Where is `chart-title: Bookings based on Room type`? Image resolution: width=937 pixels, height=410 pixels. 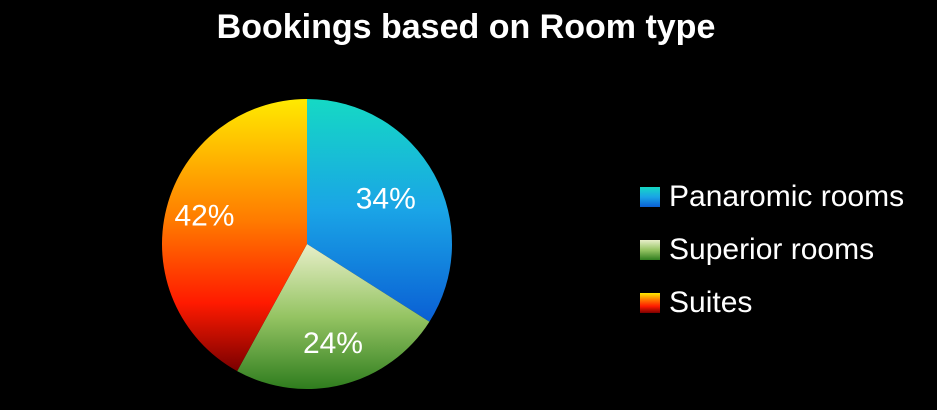
chart-title: Bookings based on Room type is located at coordinates (466, 27).